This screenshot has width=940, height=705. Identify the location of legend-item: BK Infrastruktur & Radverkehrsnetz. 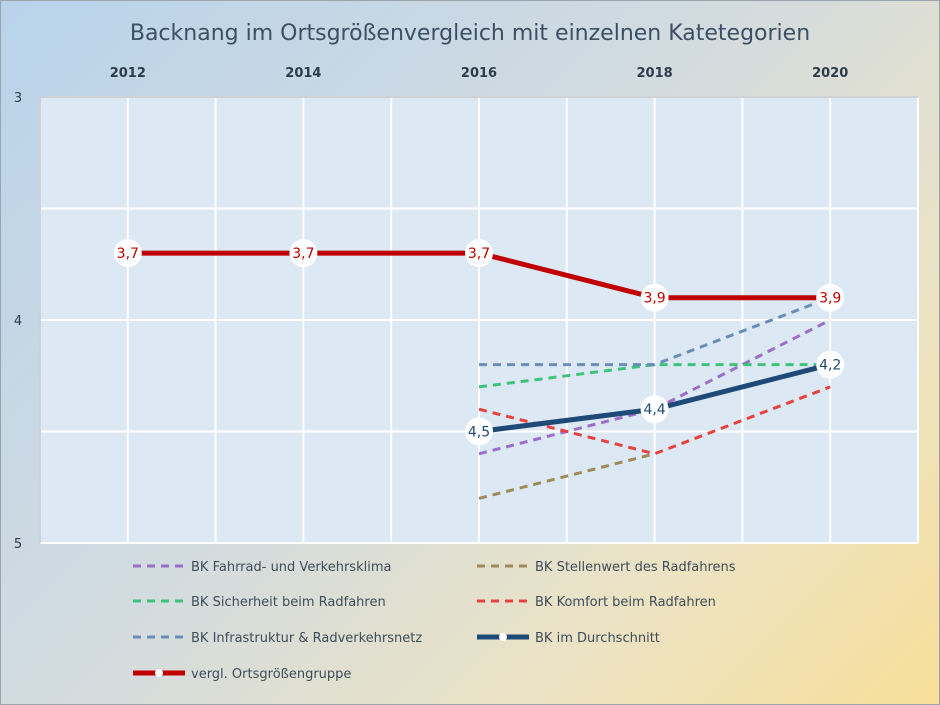
(277, 638).